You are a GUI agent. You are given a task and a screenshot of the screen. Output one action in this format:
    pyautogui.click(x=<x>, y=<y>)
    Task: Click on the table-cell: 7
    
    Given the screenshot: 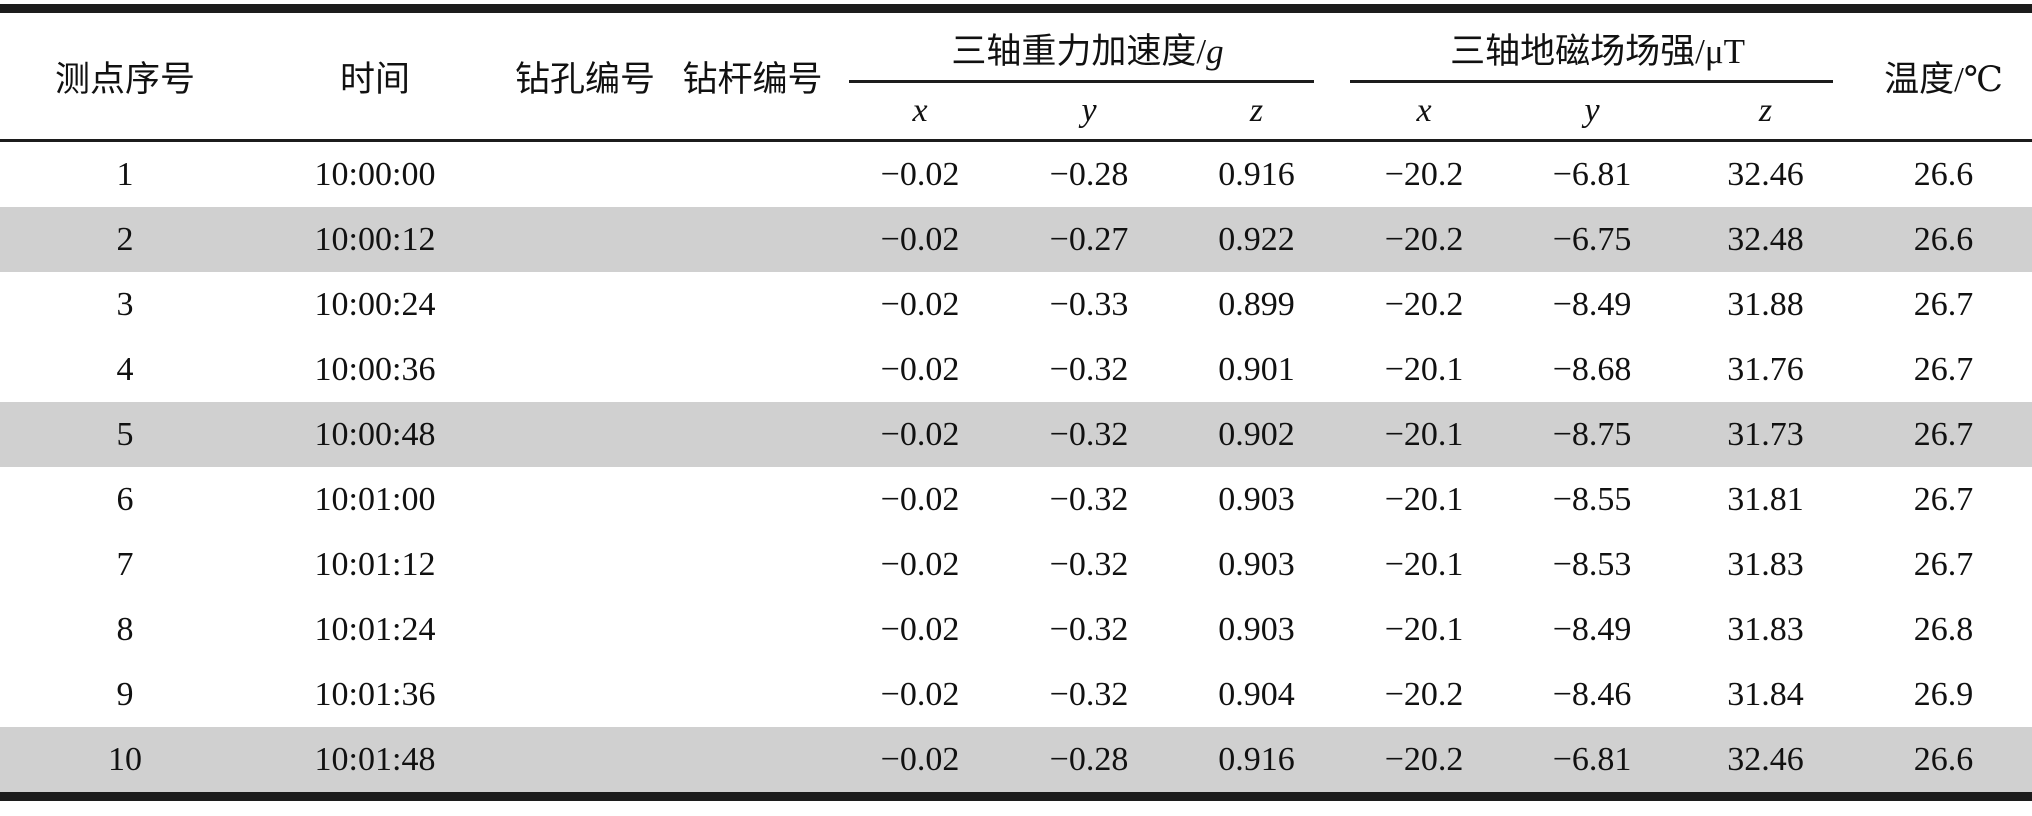 What is the action you would take?
    pyautogui.click(x=125, y=564)
    